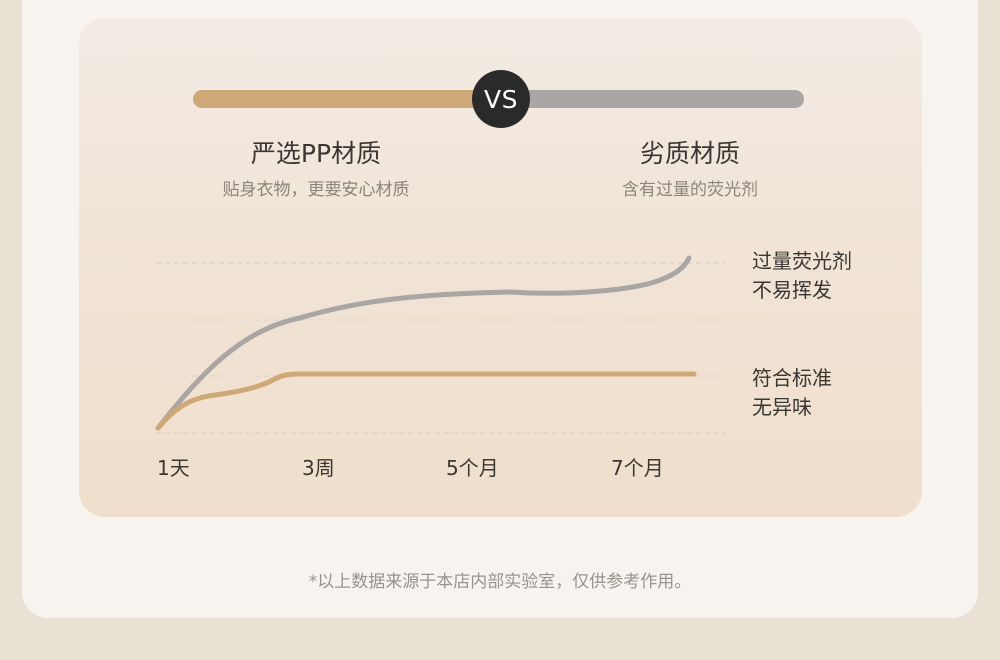 The height and width of the screenshot is (660, 1000). I want to click on left-bar, so click(350, 99).